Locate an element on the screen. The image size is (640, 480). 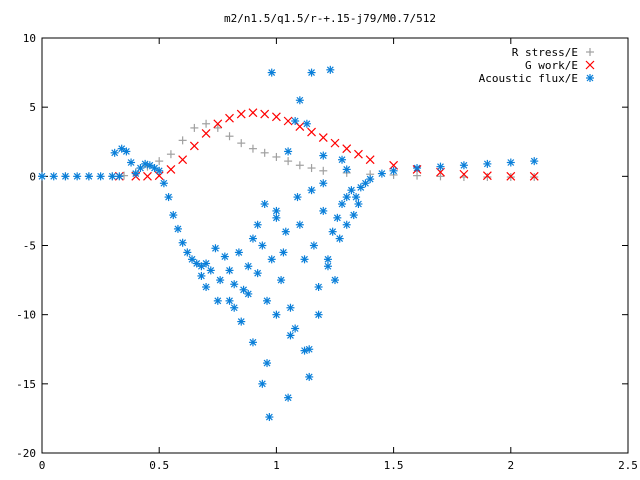
x-tick-label: 0 is located at coordinates (42, 465).